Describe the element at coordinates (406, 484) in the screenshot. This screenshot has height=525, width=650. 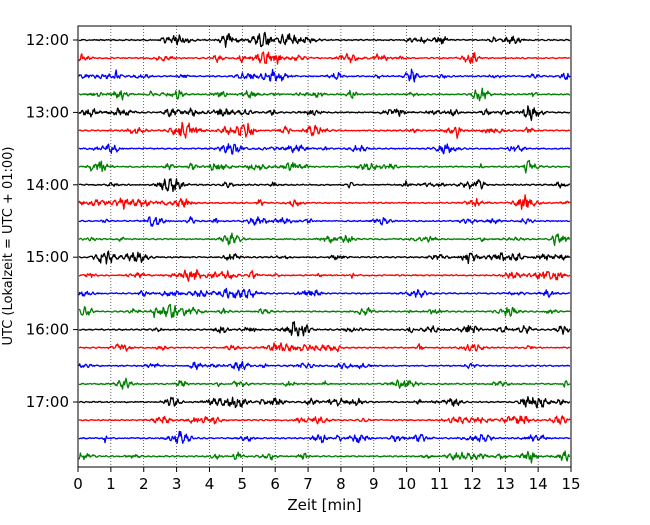
I see `x-tick-label: 10` at that location.